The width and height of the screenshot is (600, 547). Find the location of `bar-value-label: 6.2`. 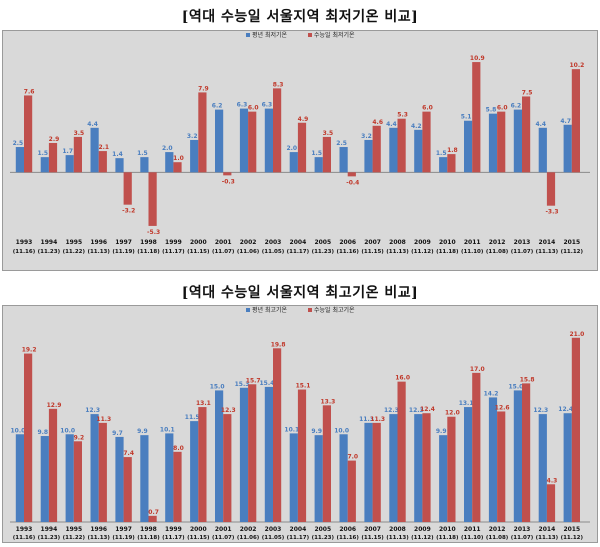

bar-value-label: 6.2 is located at coordinates (516, 106).